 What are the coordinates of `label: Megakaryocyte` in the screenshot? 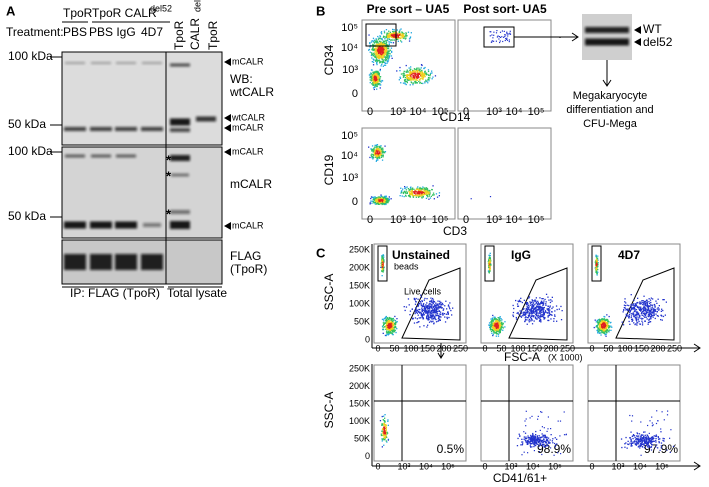 It's located at (610, 96).